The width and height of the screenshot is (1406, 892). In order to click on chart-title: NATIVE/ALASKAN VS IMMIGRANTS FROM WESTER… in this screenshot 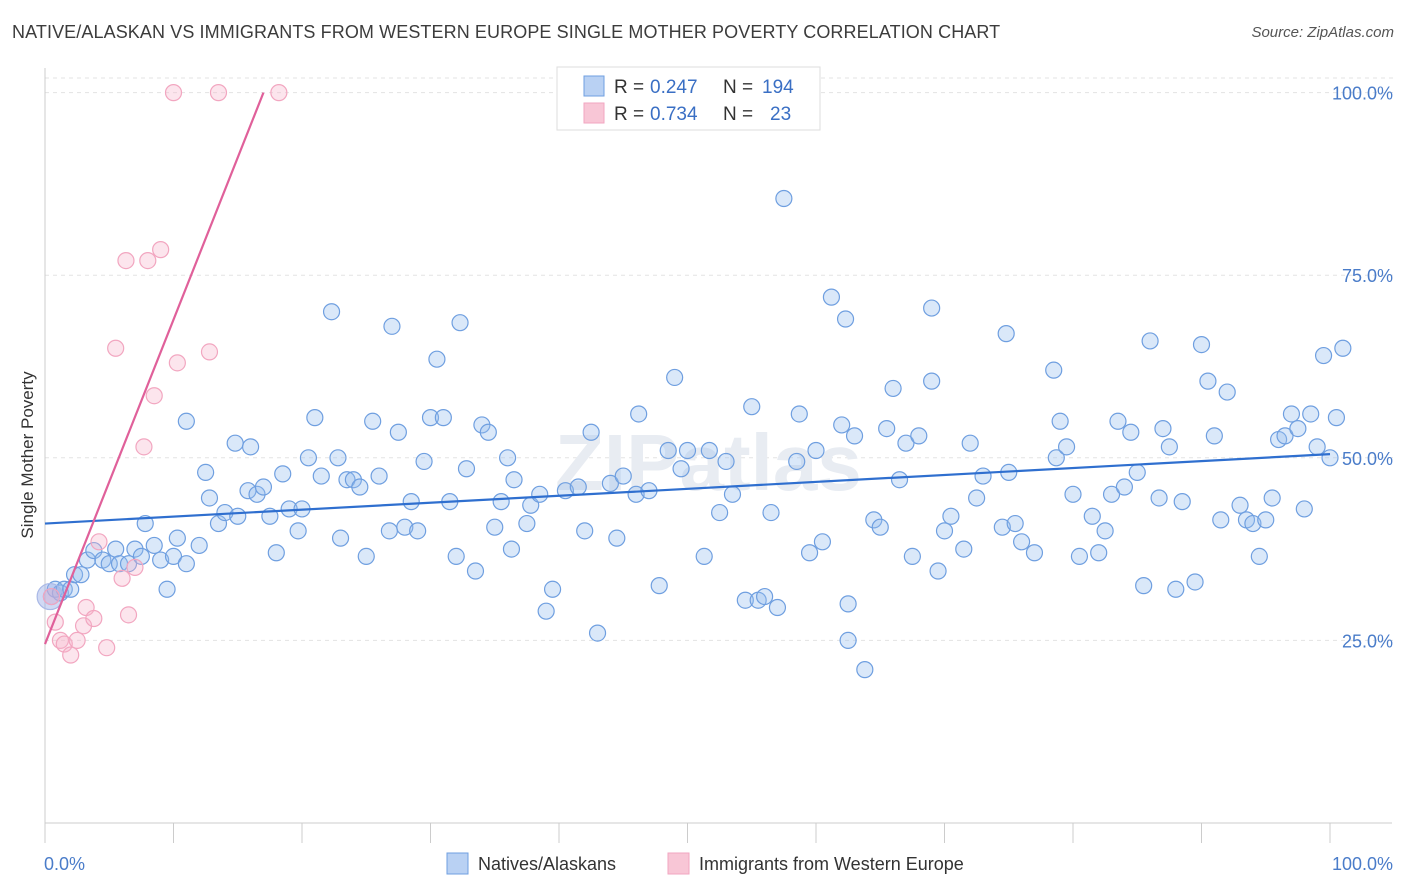, I will do `click(506, 32)`.